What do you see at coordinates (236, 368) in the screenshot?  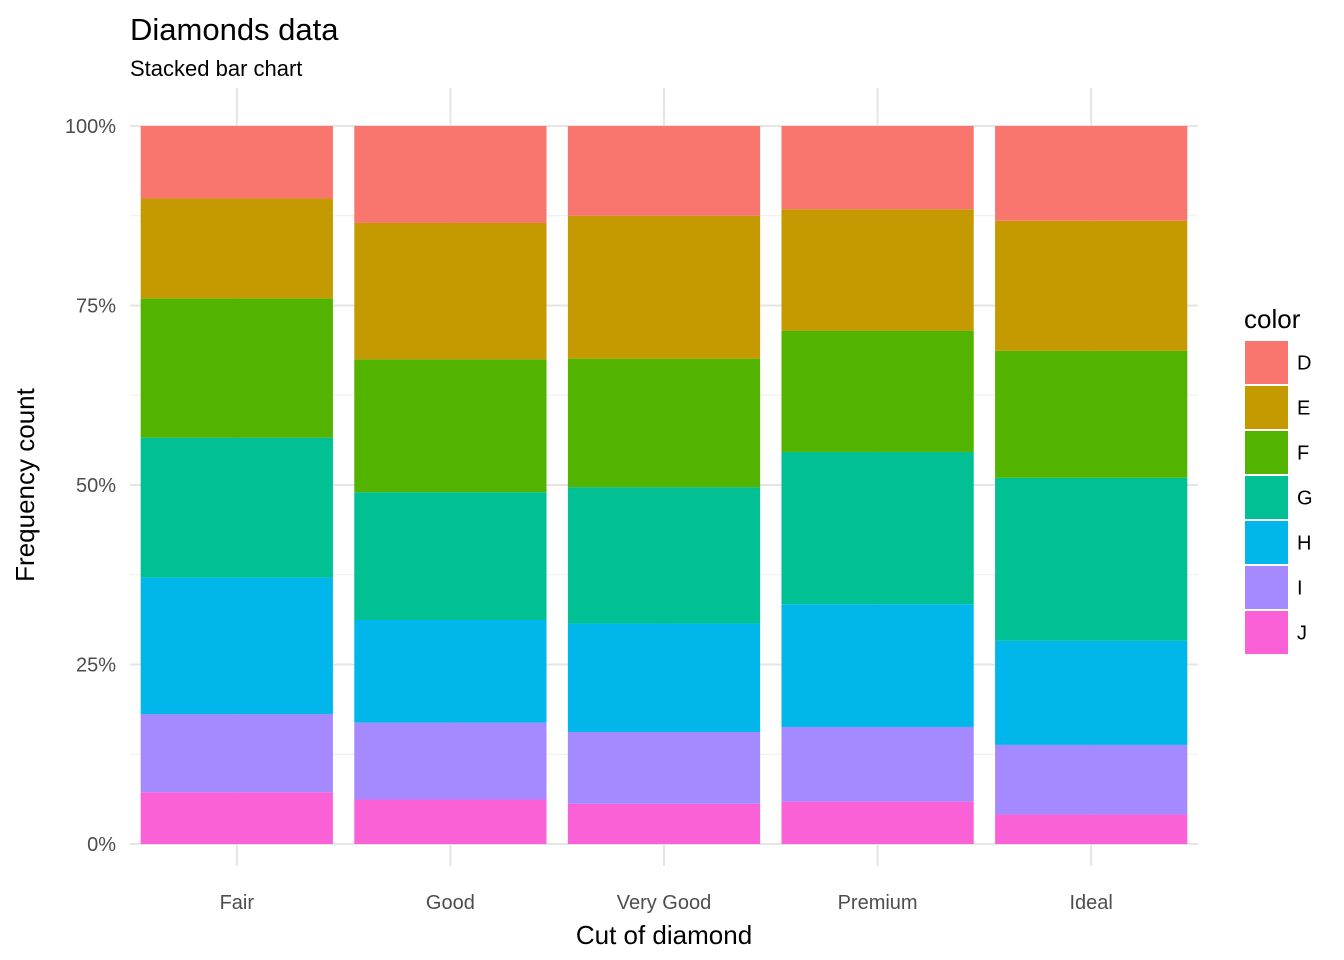 I see `bar-segment-fair-f` at bounding box center [236, 368].